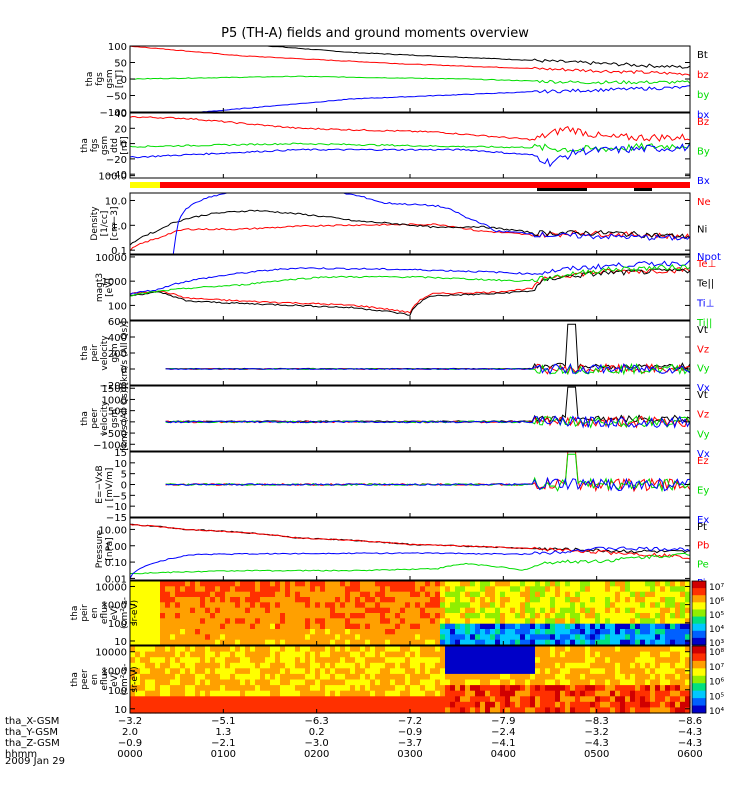  I want to click on colorbar-frame-p10, so click(699, 679).